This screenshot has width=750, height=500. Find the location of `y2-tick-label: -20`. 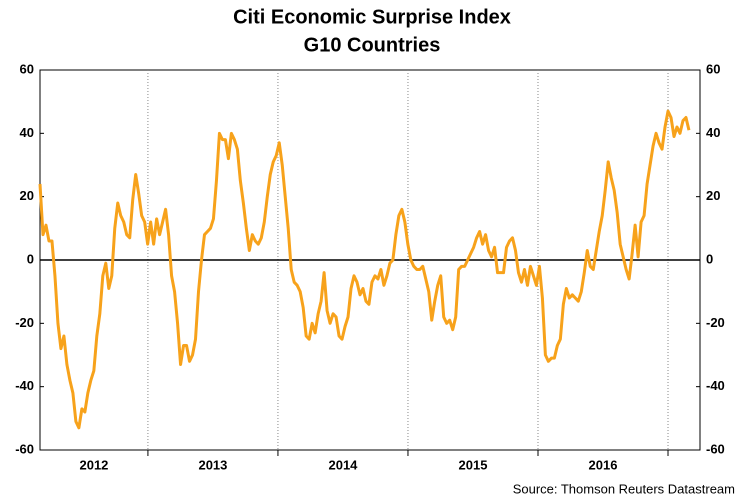

y2-tick-label: -20 is located at coordinates (715, 322).